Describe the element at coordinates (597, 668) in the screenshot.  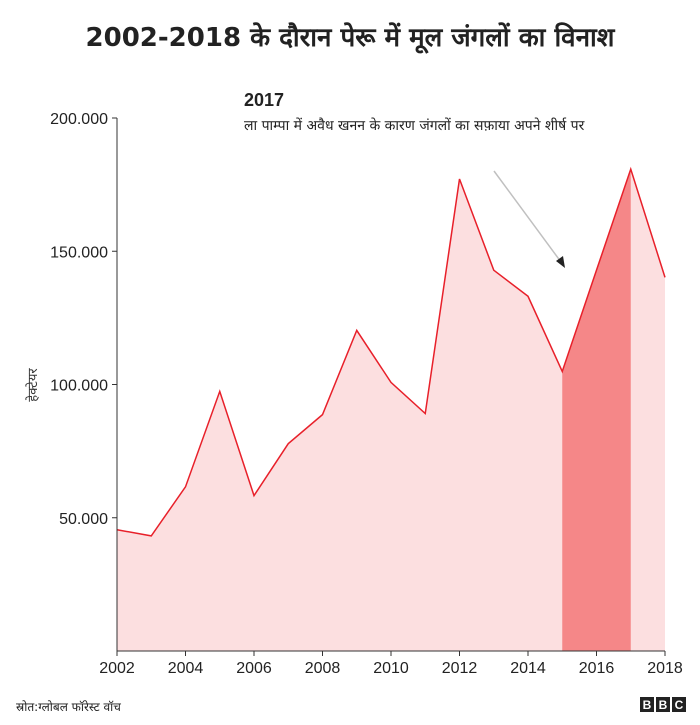
I see `x-tick-label: 2016` at that location.